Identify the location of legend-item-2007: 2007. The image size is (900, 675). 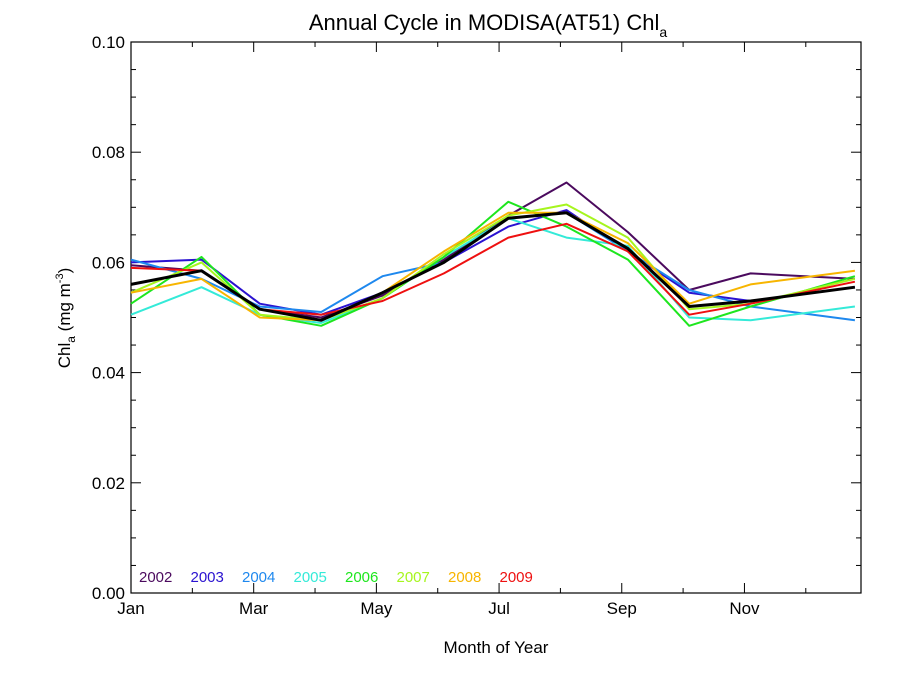
(413, 577).